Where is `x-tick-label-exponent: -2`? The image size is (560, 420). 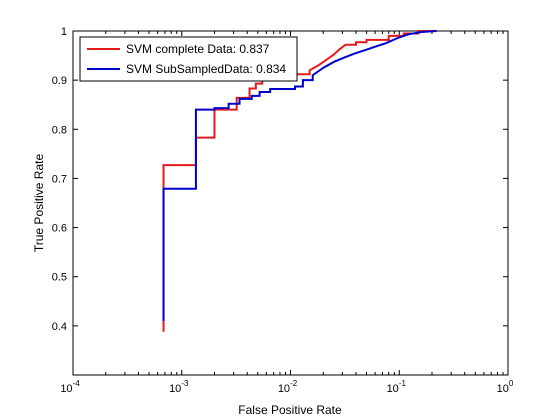 x-tick-label-exponent: -2 is located at coordinates (294, 383).